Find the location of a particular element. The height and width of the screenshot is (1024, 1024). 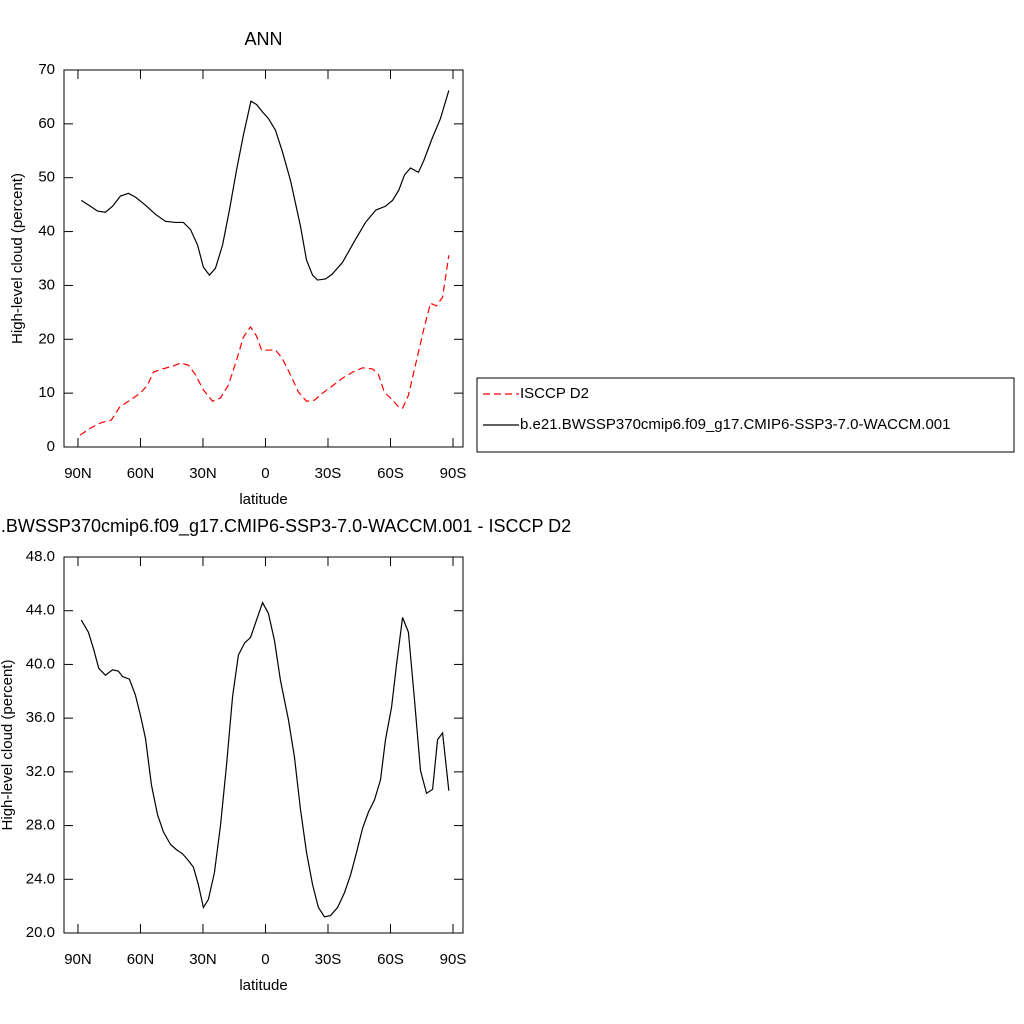

y-tick-label: 0 is located at coordinates (51, 446).